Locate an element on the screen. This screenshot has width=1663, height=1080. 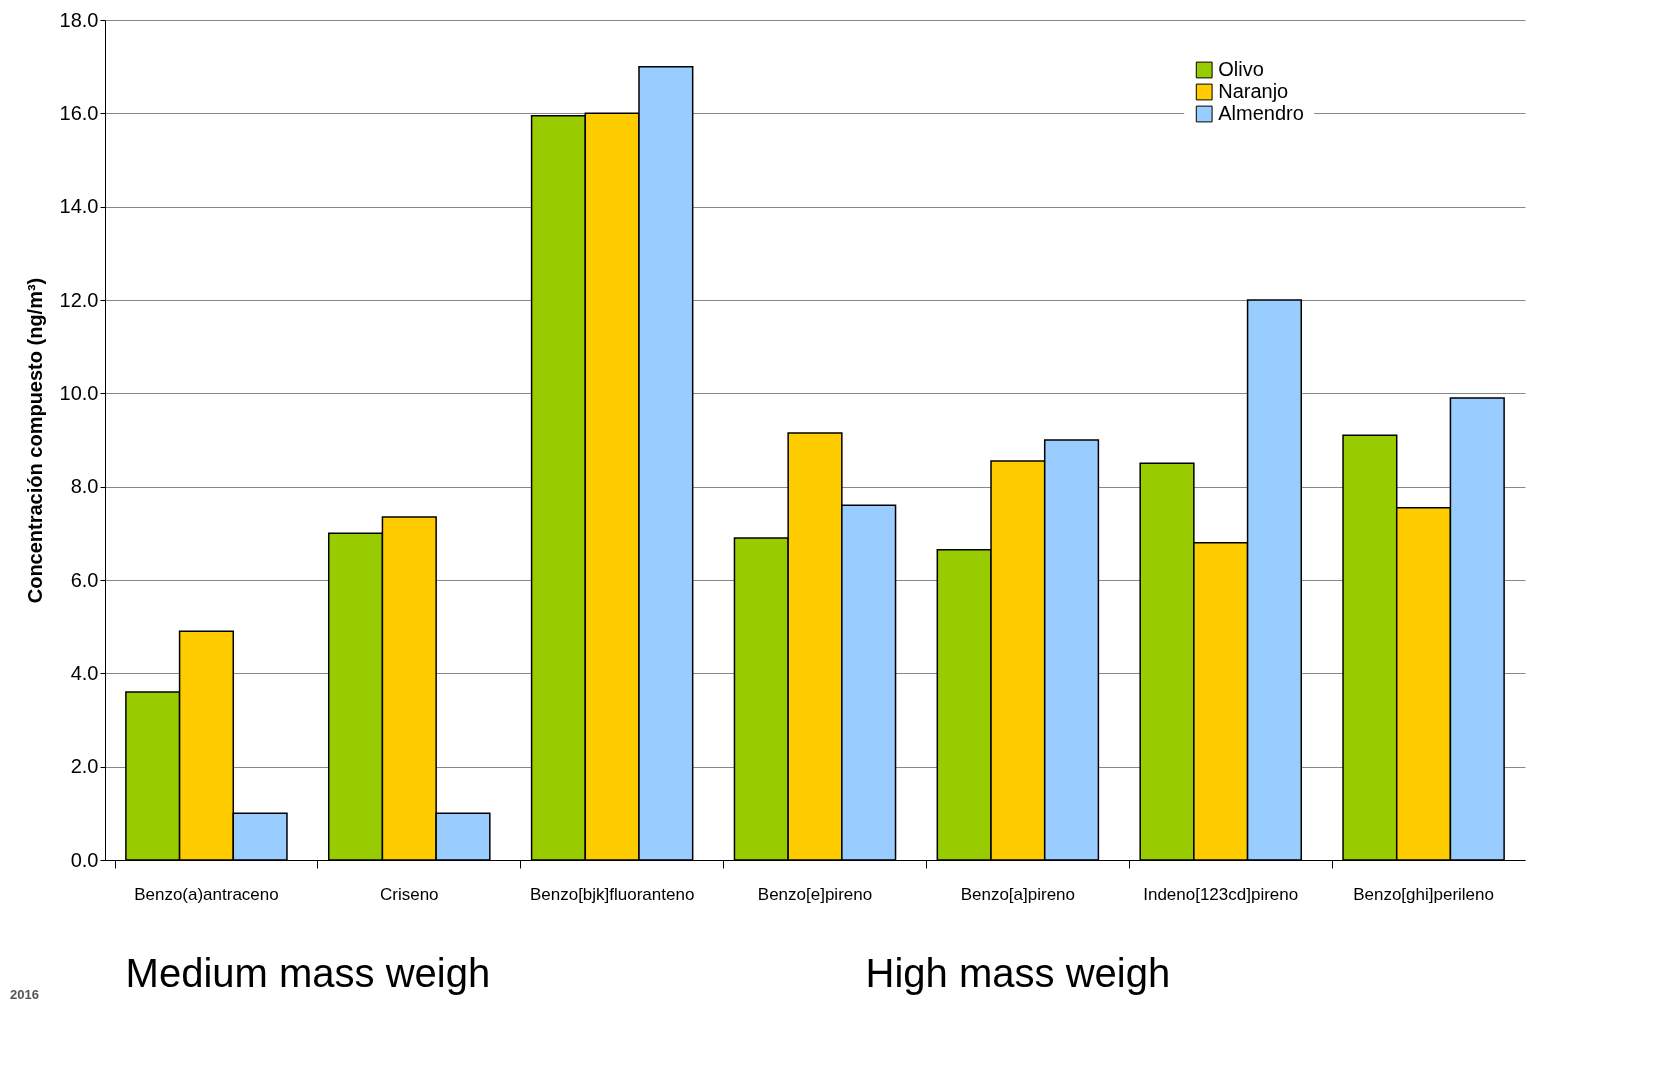
x-tick-label: Indeno[123cd]pireno is located at coordinates (1221, 894).